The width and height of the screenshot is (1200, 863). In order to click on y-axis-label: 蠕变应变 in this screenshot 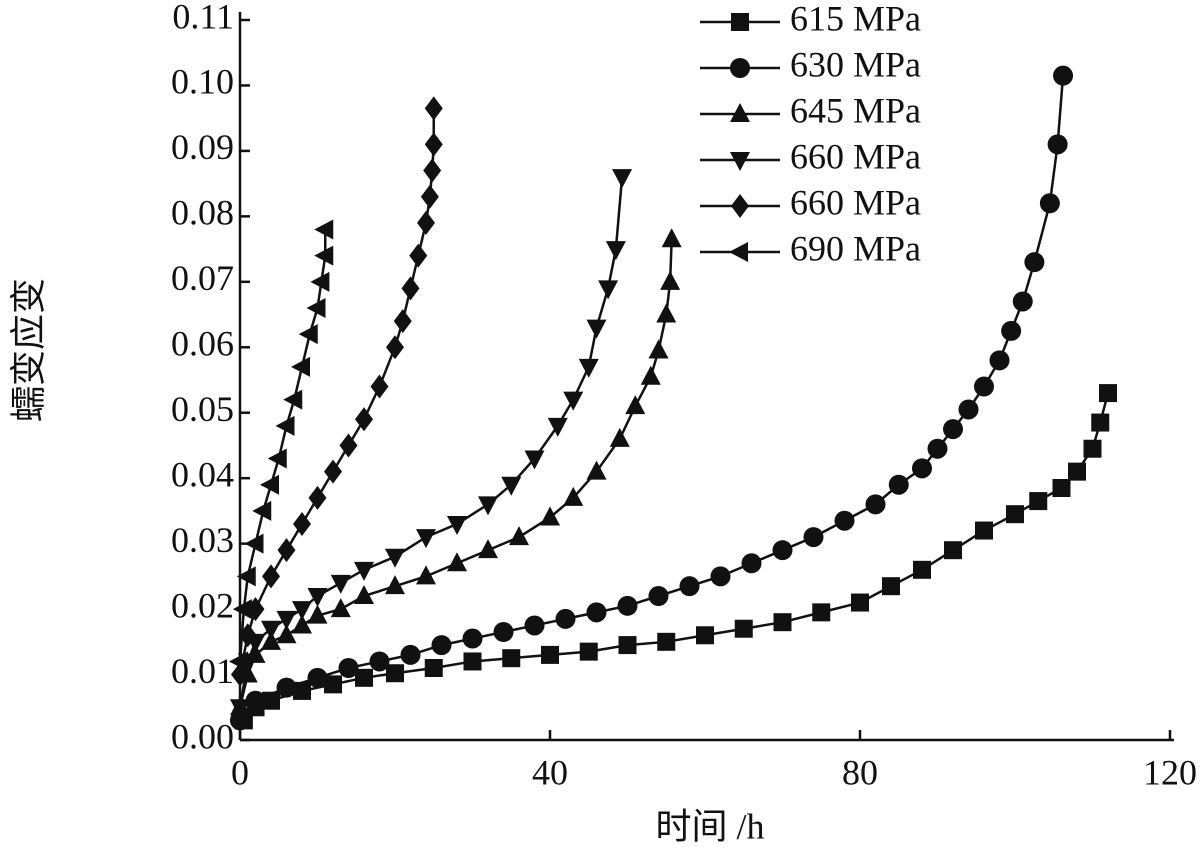, I will do `click(28, 350)`.